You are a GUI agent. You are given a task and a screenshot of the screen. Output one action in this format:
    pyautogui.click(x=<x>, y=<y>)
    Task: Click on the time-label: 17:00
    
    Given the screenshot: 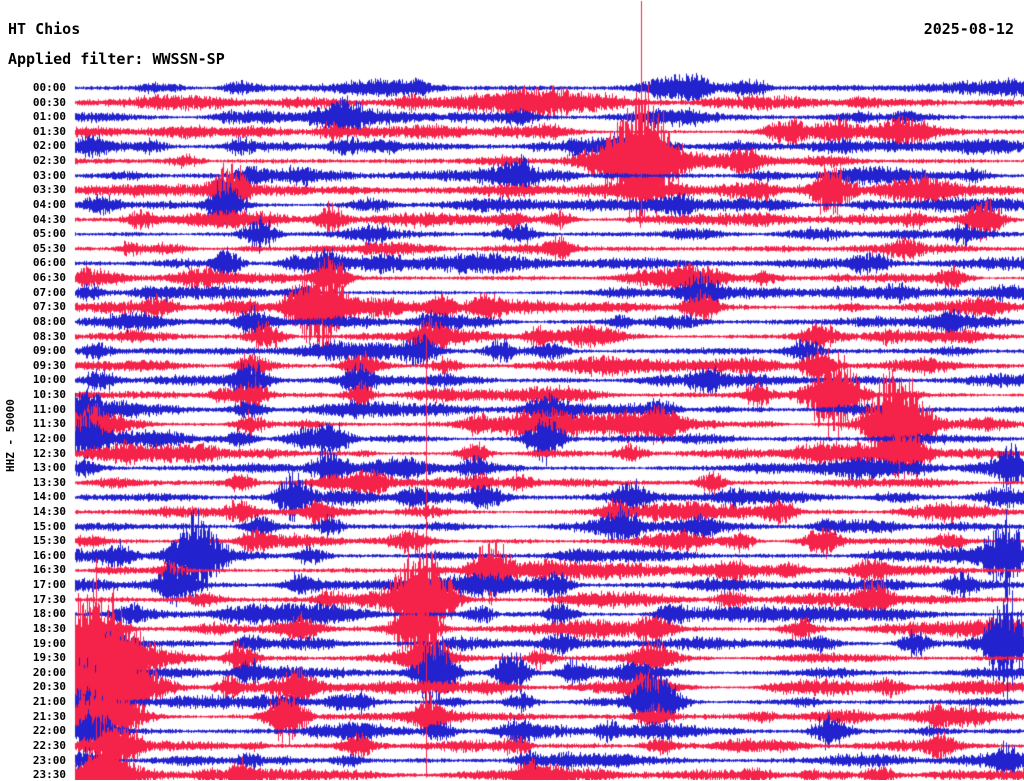 What is the action you would take?
    pyautogui.click(x=49, y=585)
    